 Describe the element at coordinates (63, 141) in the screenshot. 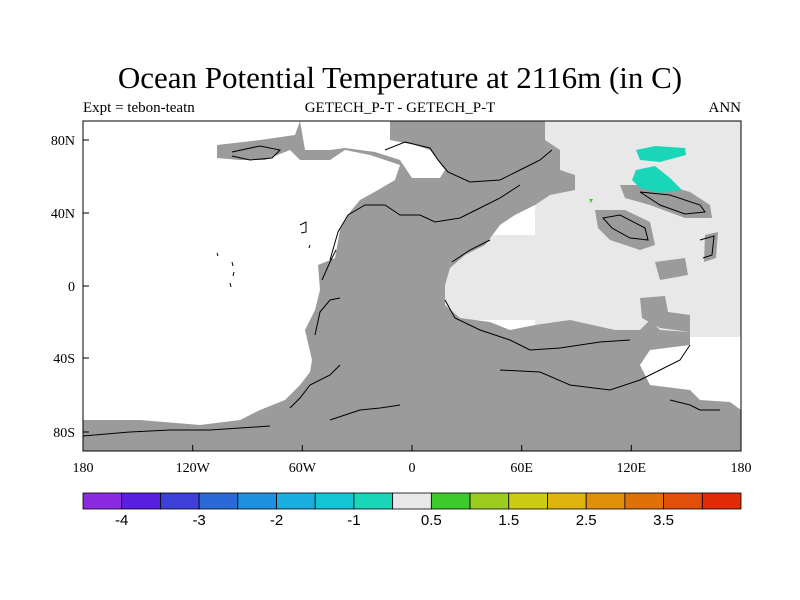

I see `lat-tick-label: 80N` at that location.